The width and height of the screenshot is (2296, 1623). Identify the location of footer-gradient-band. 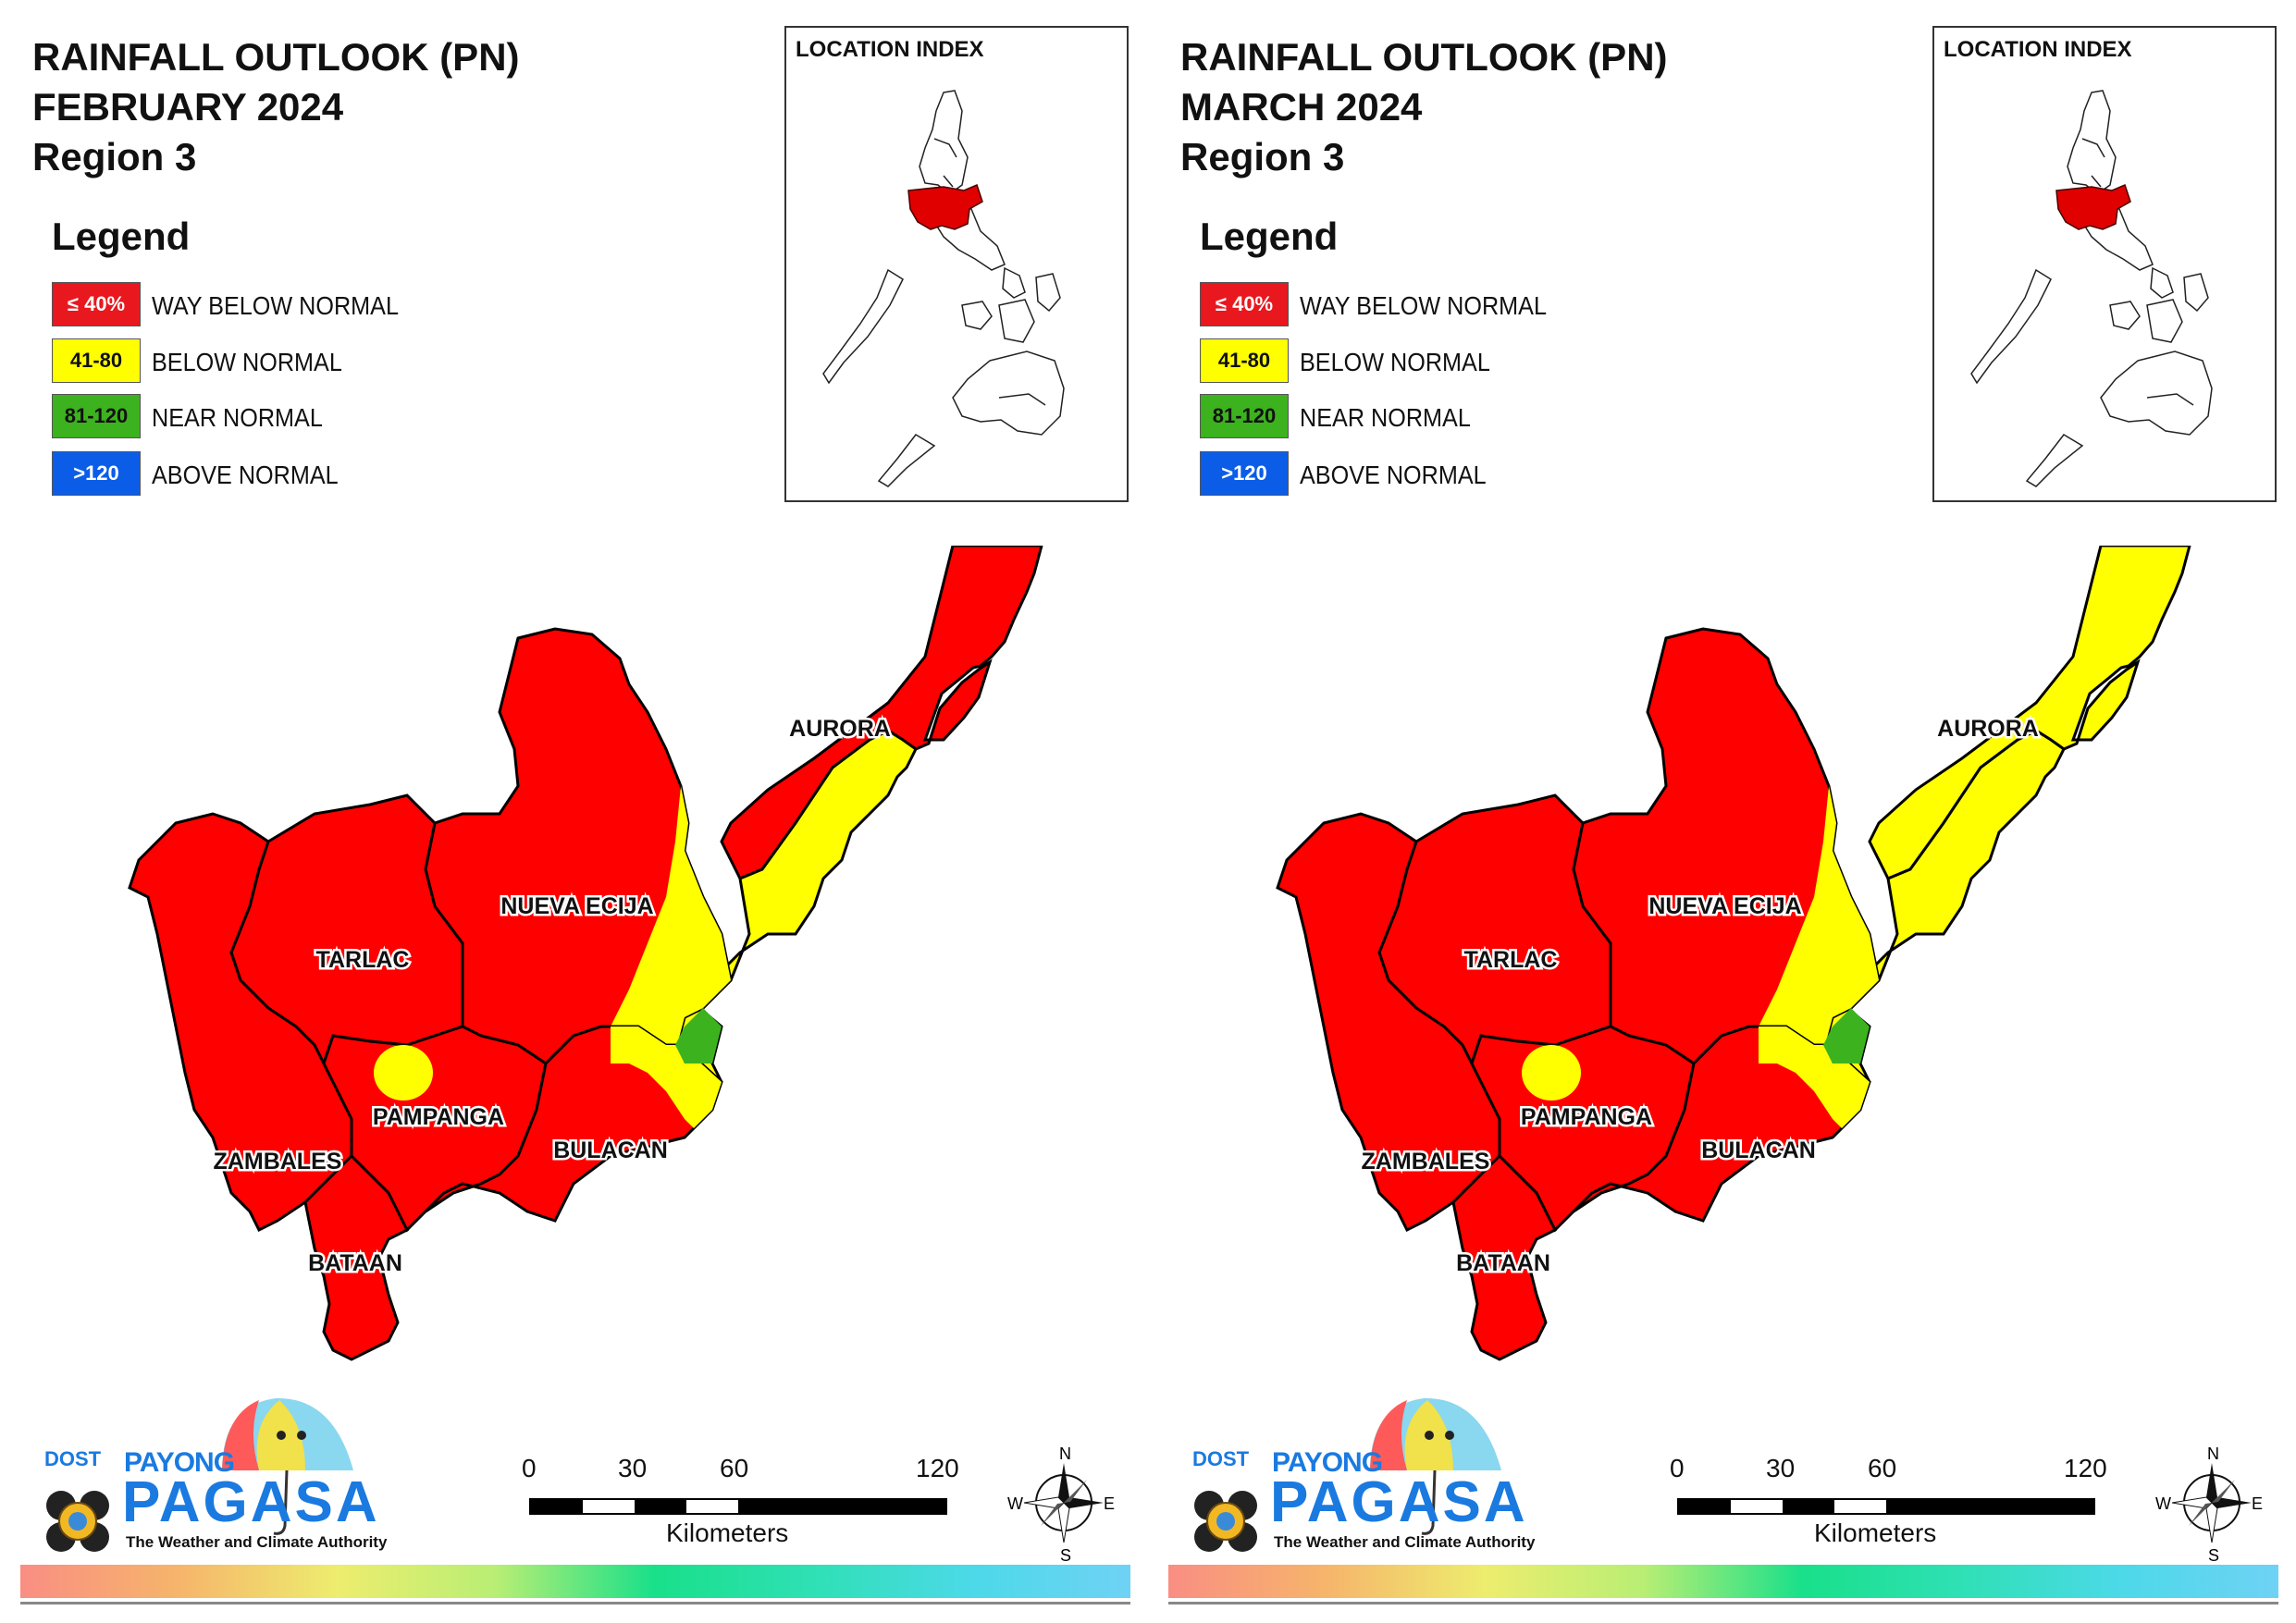
(575, 1581).